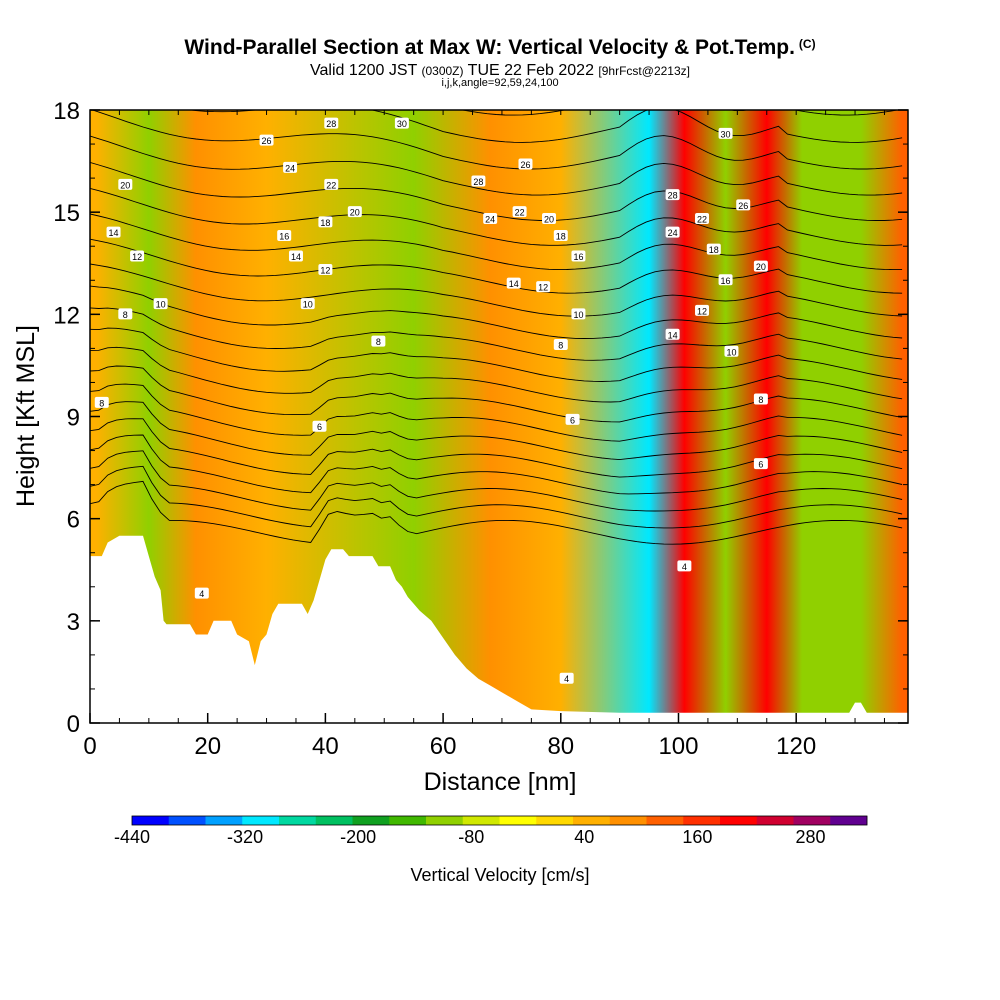 The height and width of the screenshot is (1000, 1000). Describe the element at coordinates (443, 746) in the screenshot. I see `x-tick-label: 60` at that location.